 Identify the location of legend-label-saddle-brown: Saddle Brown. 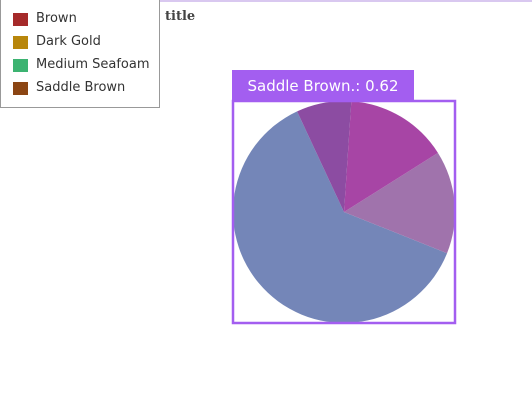
(81, 87).